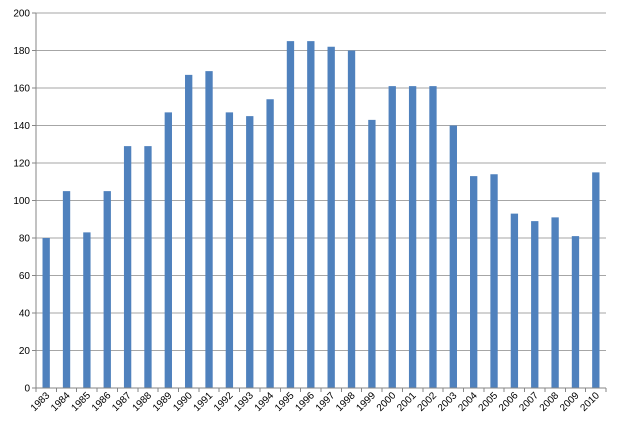 This screenshot has height=428, width=617. Describe the element at coordinates (204, 402) in the screenshot. I see `x-tick-label: 1991` at that location.